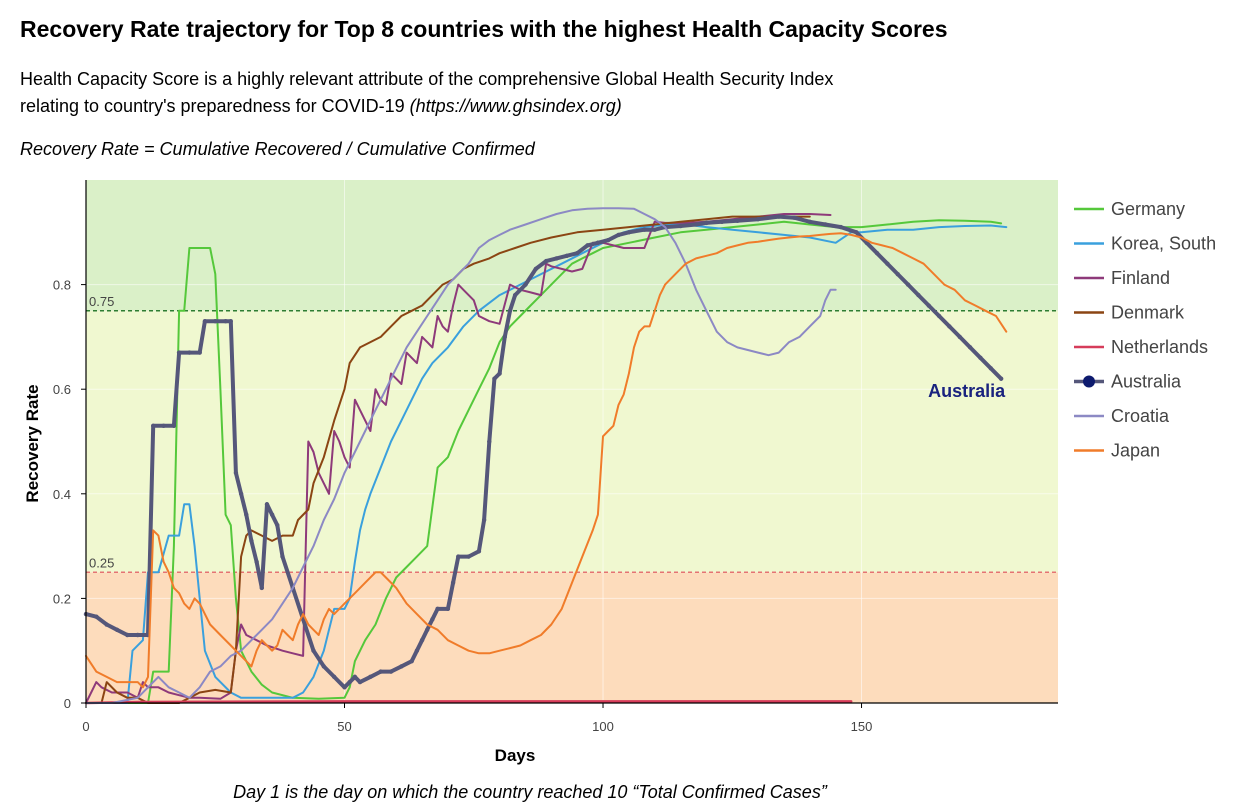 The width and height of the screenshot is (1237, 809). I want to click on x-tick-label-0: 0, so click(85, 726).